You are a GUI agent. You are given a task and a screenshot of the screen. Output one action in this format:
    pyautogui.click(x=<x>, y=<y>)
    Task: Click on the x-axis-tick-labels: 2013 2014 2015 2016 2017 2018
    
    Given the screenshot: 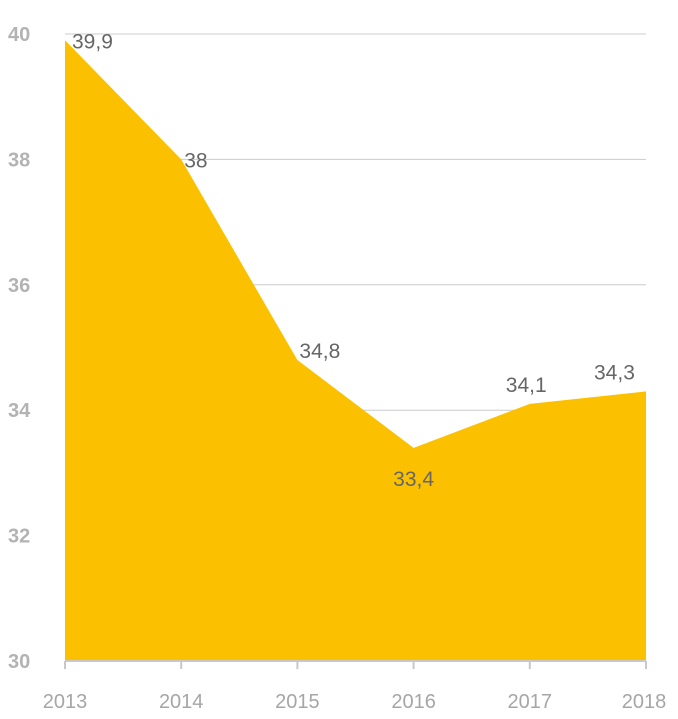 What is the action you would take?
    pyautogui.click(x=355, y=702)
    